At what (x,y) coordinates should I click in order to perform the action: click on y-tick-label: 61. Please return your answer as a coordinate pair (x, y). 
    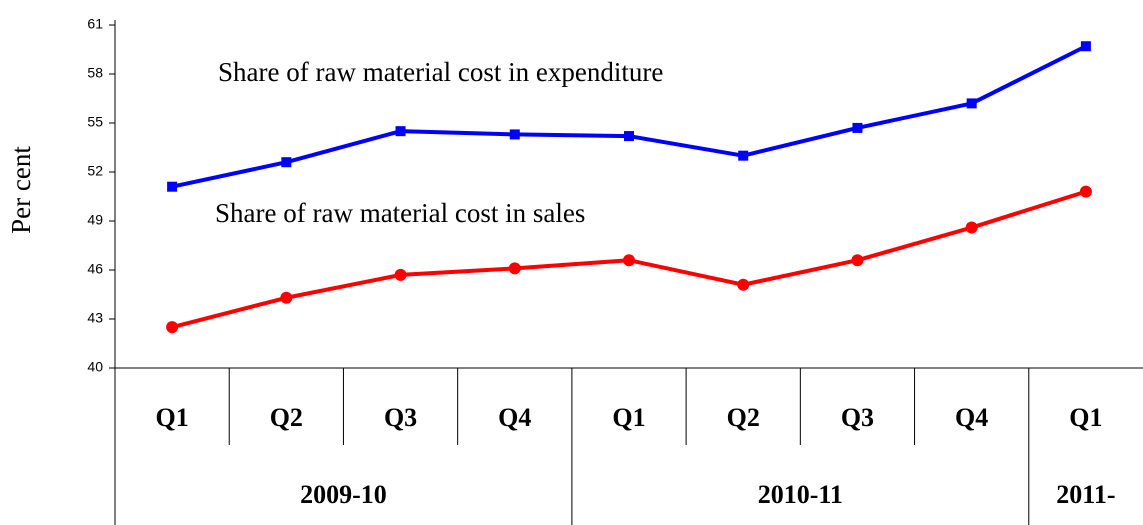
    Looking at the image, I should click on (95, 24).